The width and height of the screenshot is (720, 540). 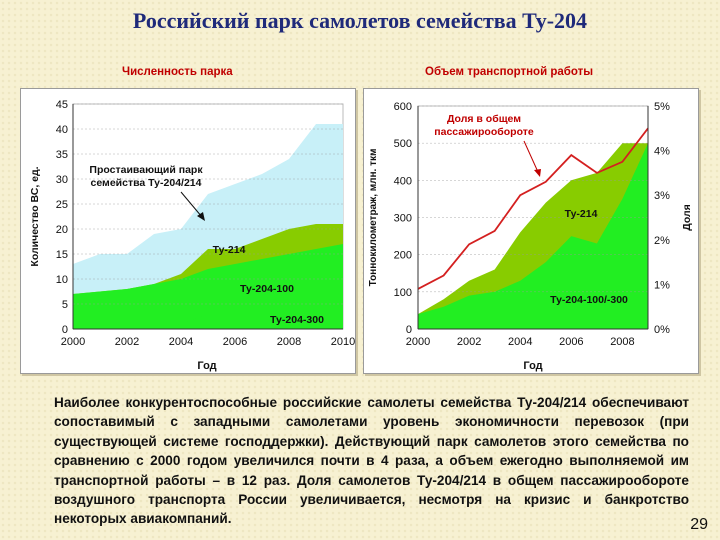 What do you see at coordinates (62, 255) in the screenshot?
I see `y-tick-label: 15` at bounding box center [62, 255].